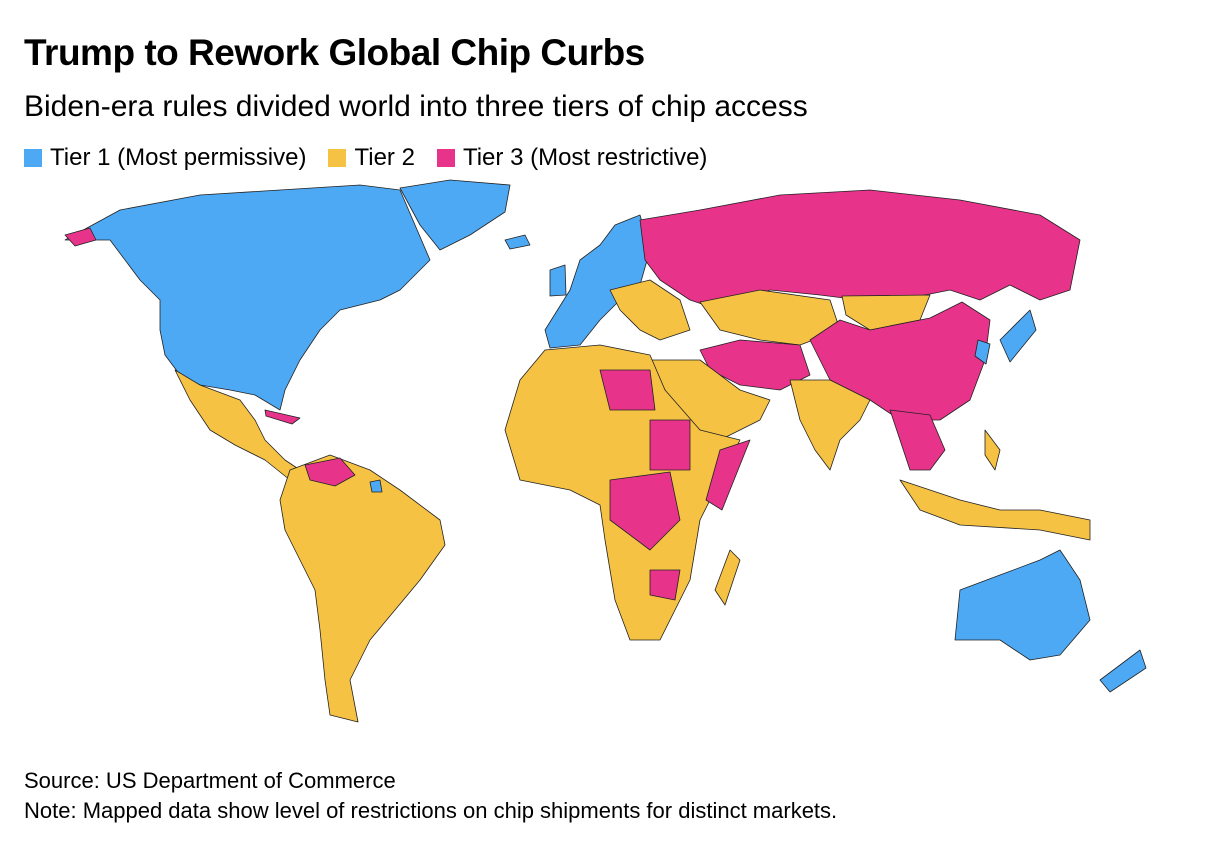  I want to click on legend-item: Tier 1 (Most permissive), so click(165, 158).